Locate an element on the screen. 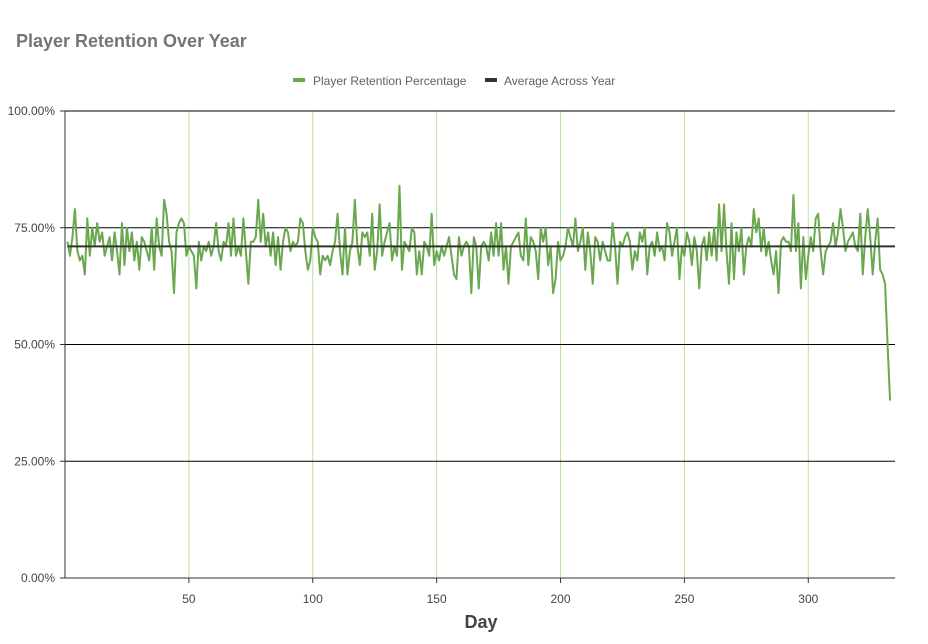 This screenshot has width=928, height=644. y-tick-label: 25.00% is located at coordinates (34, 461).